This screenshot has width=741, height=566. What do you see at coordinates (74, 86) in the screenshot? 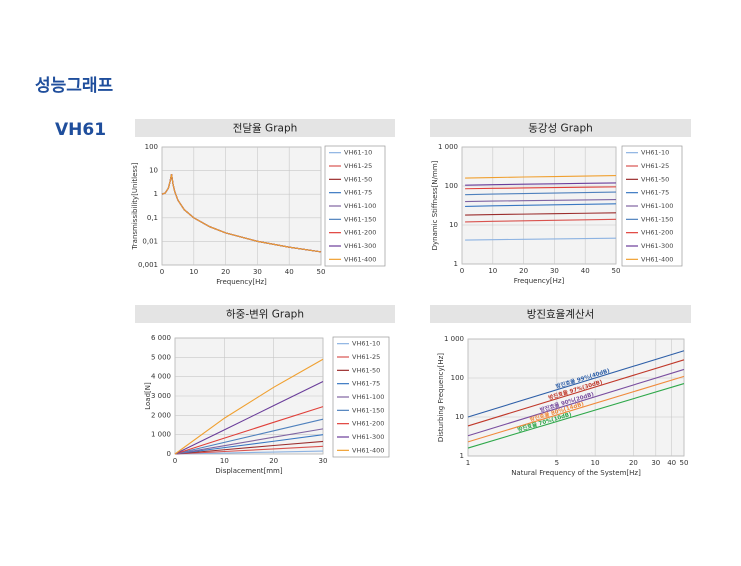
I see `page-title: 성능그래프` at bounding box center [74, 86].